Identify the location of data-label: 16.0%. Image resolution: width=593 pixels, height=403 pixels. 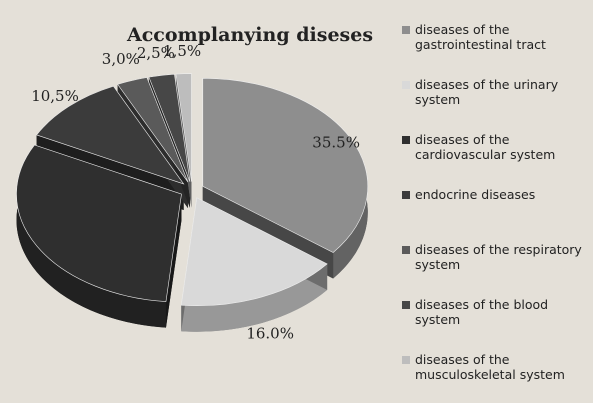
(270, 334).